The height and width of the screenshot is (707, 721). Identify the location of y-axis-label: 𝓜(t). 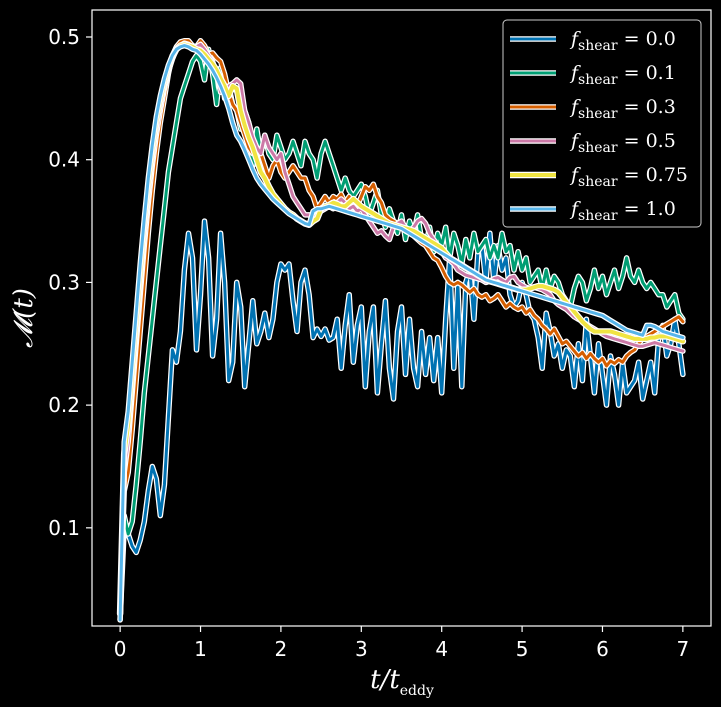
(24, 318).